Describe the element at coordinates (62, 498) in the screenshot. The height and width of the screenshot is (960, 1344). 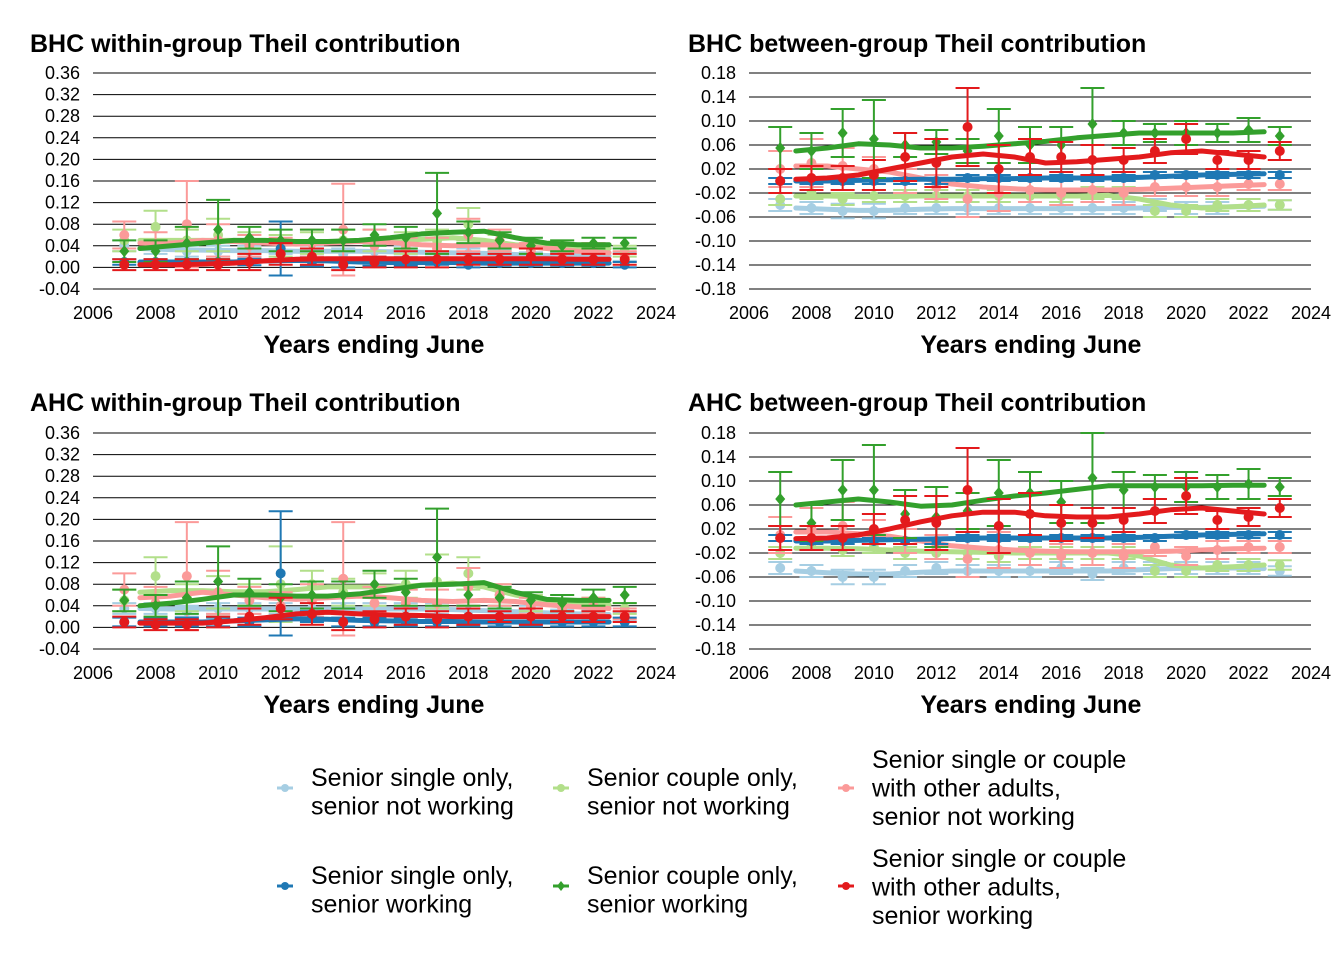
I see `y-tick-label: 0.24` at that location.